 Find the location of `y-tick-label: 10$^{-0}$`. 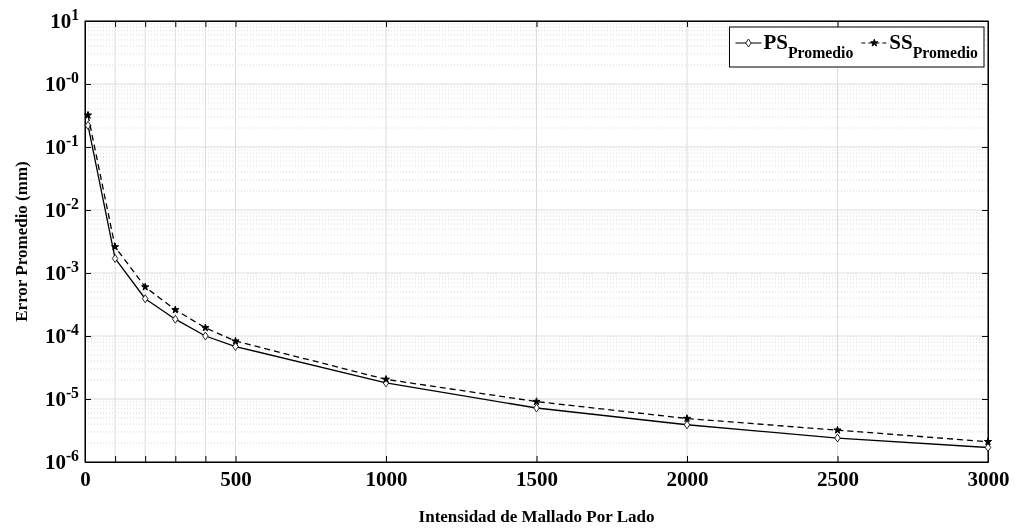

y-tick-label: 10$^{-0}$ is located at coordinates (62, 82).